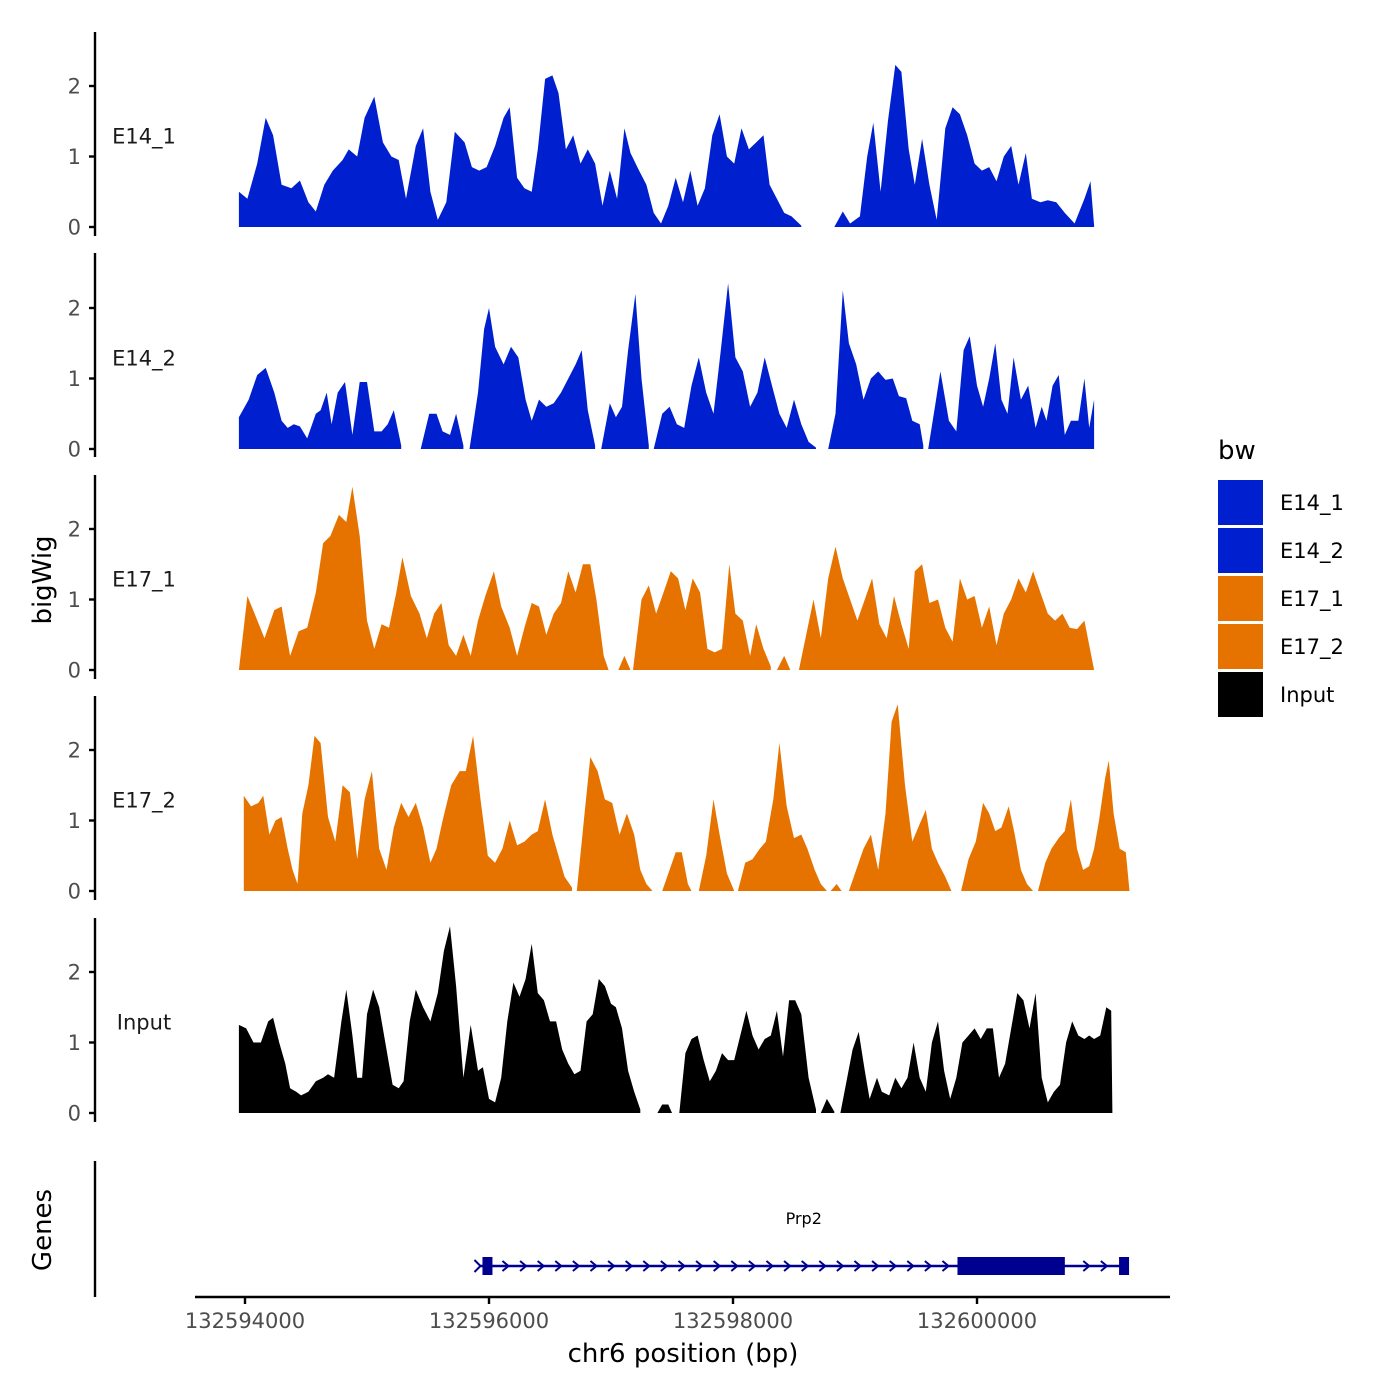 This screenshot has width=1400, height=1400. What do you see at coordinates (801, 1242) in the screenshot?
I see `gene-model: Prp2` at bounding box center [801, 1242].